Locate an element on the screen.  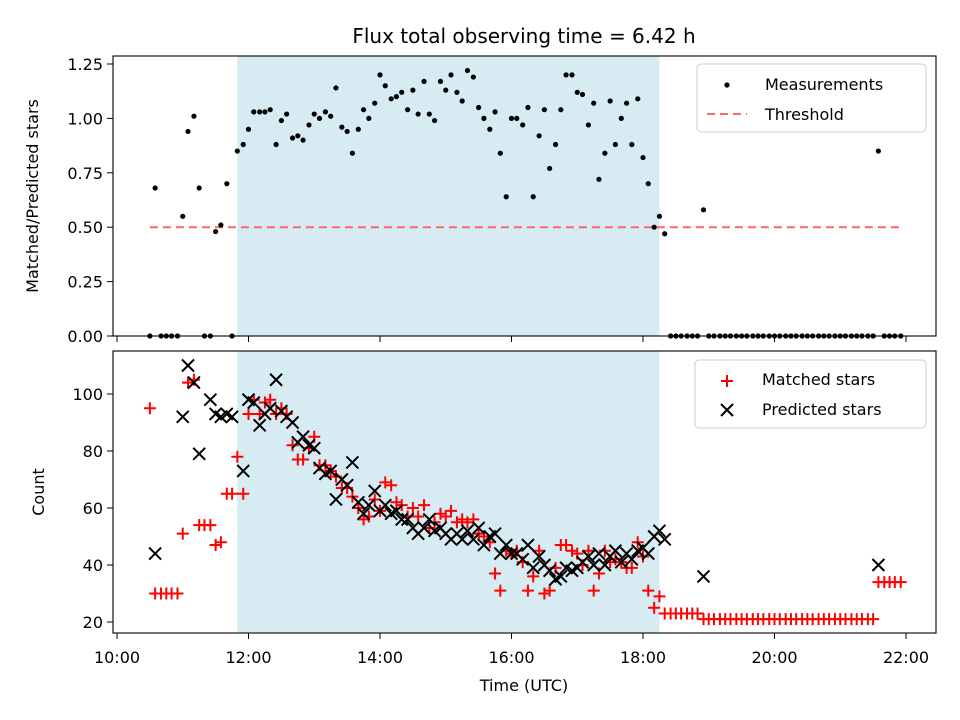
top-y-tick-label: 1.00 is located at coordinates (85, 118).